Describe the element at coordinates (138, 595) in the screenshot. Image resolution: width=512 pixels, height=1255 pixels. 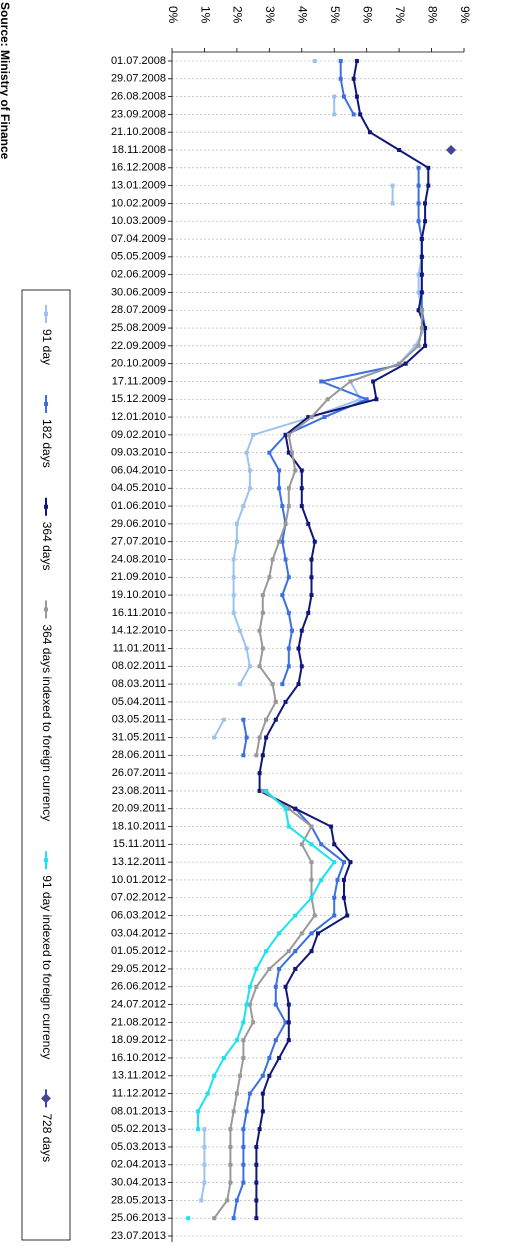
I see `category-label: 19.10.2010` at that location.